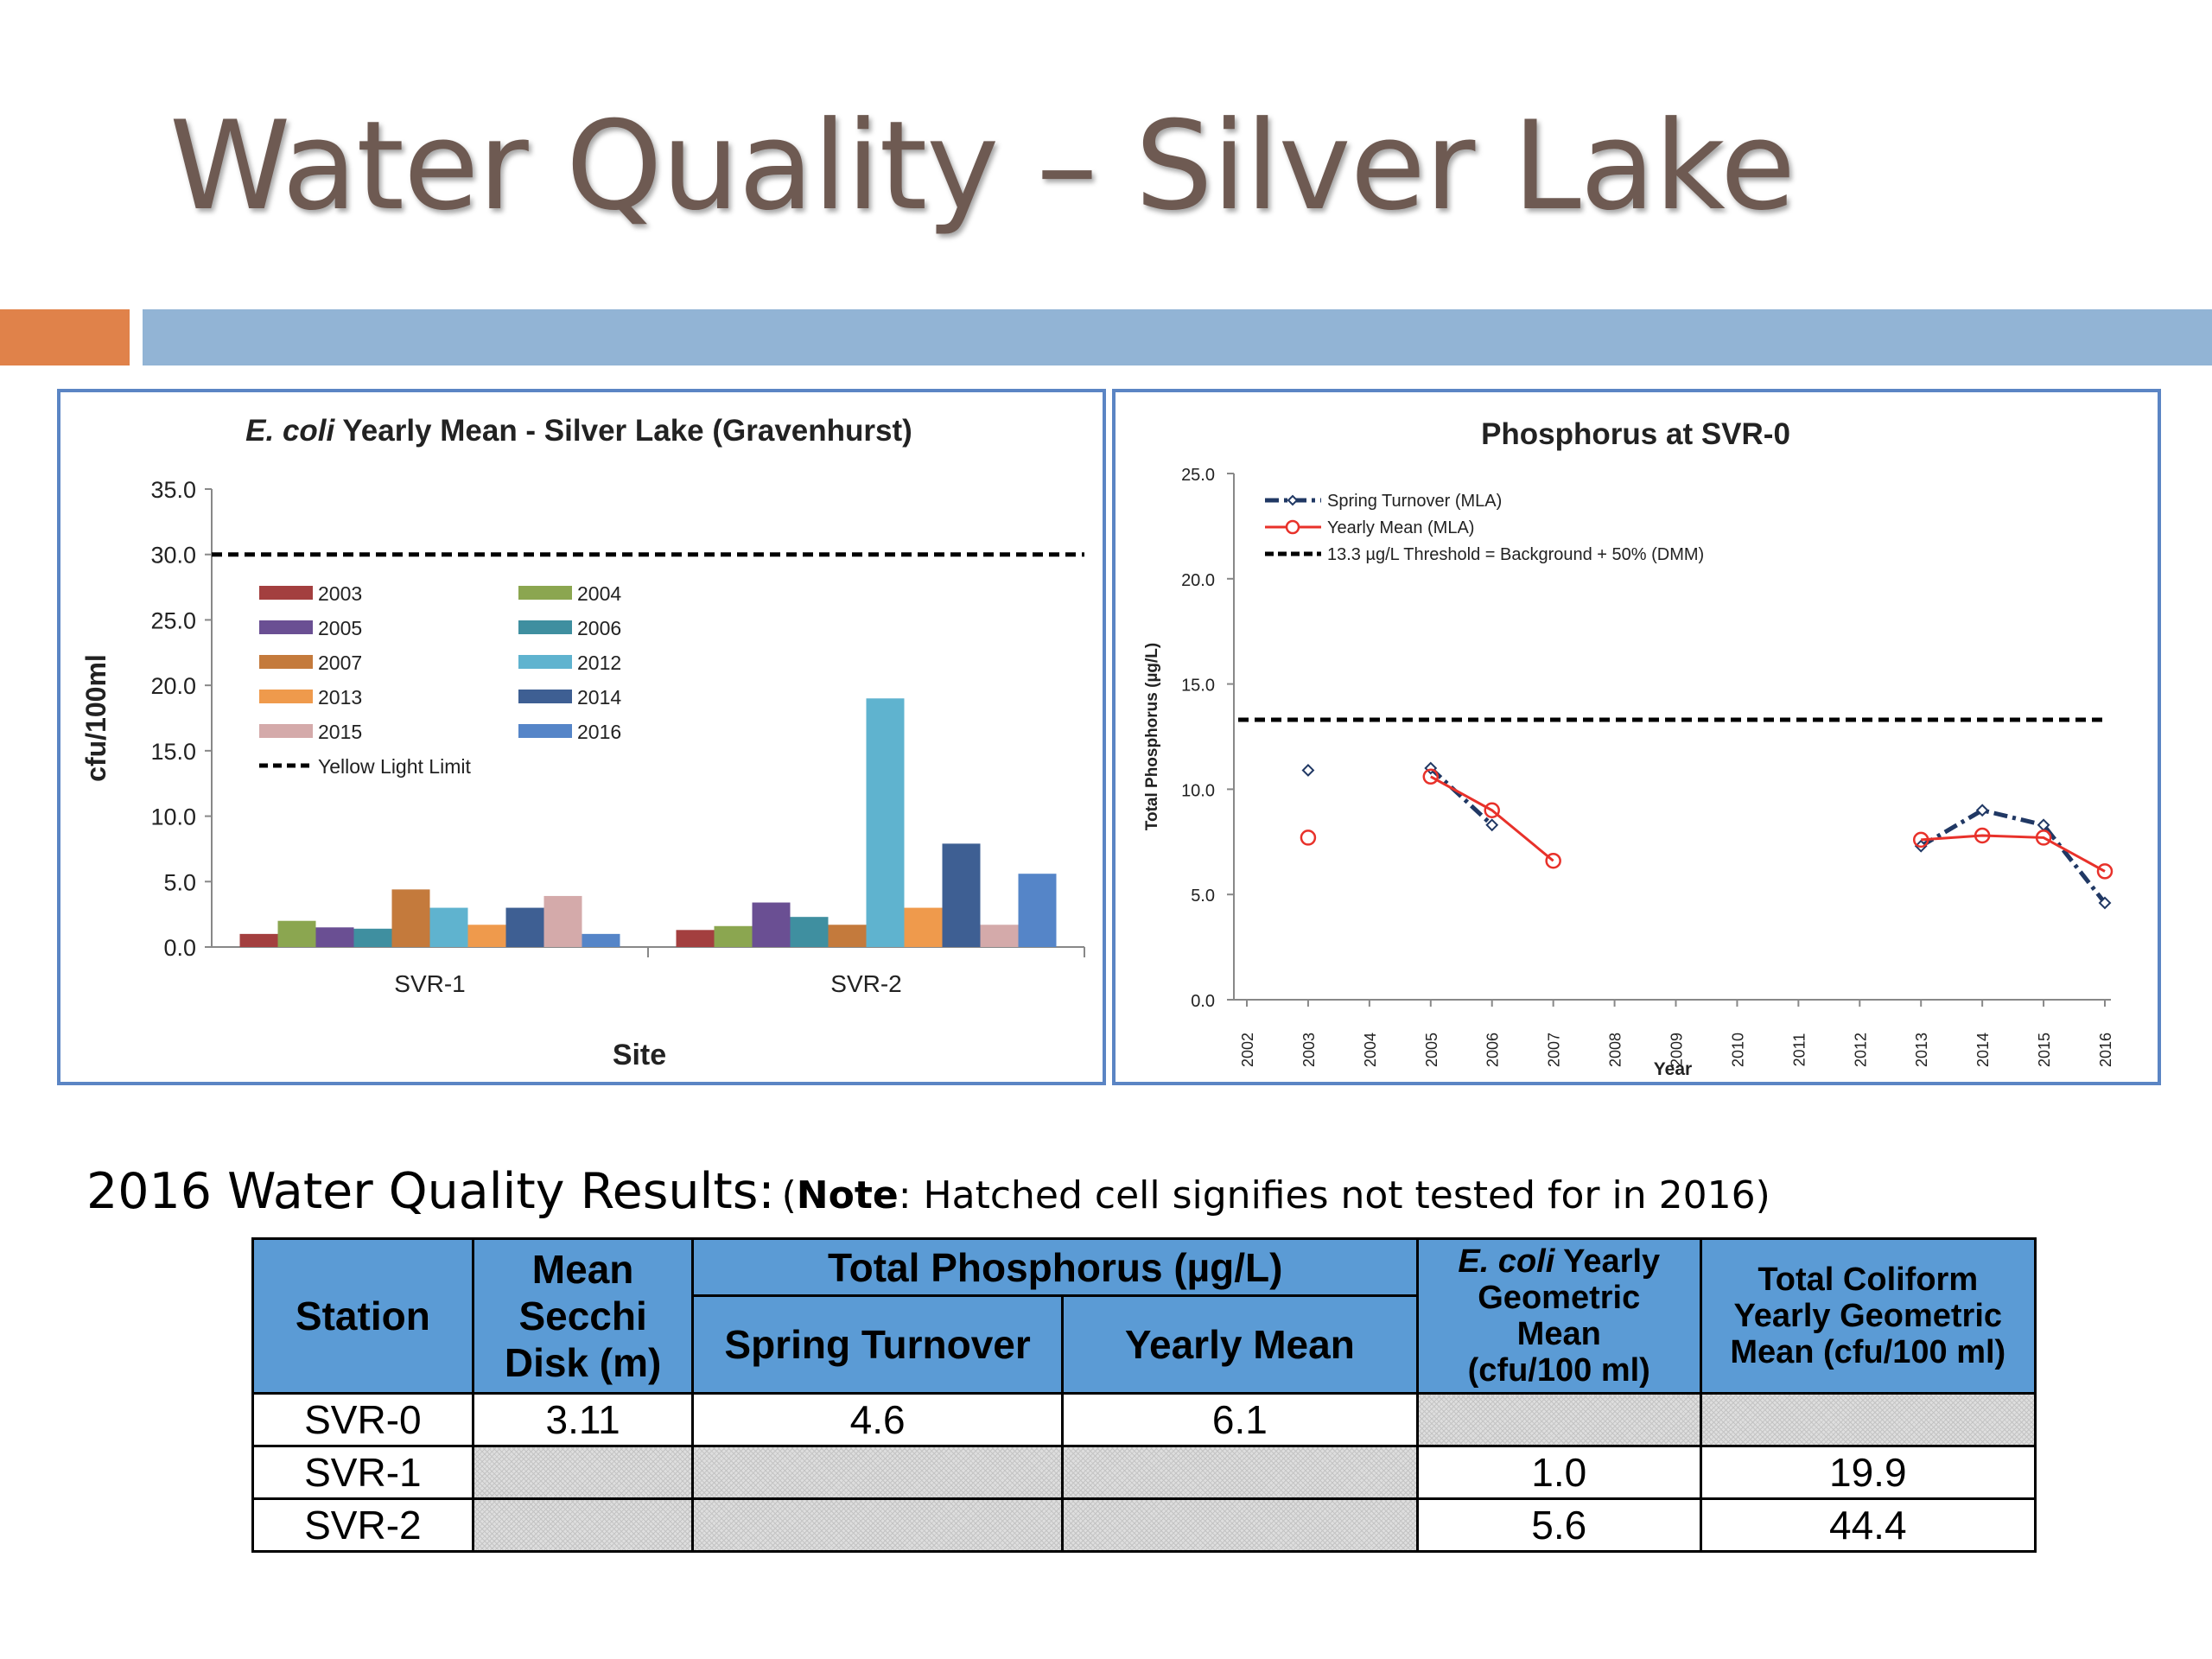  What do you see at coordinates (1308, 838) in the screenshot?
I see `point-yearly-mean-2003` at bounding box center [1308, 838].